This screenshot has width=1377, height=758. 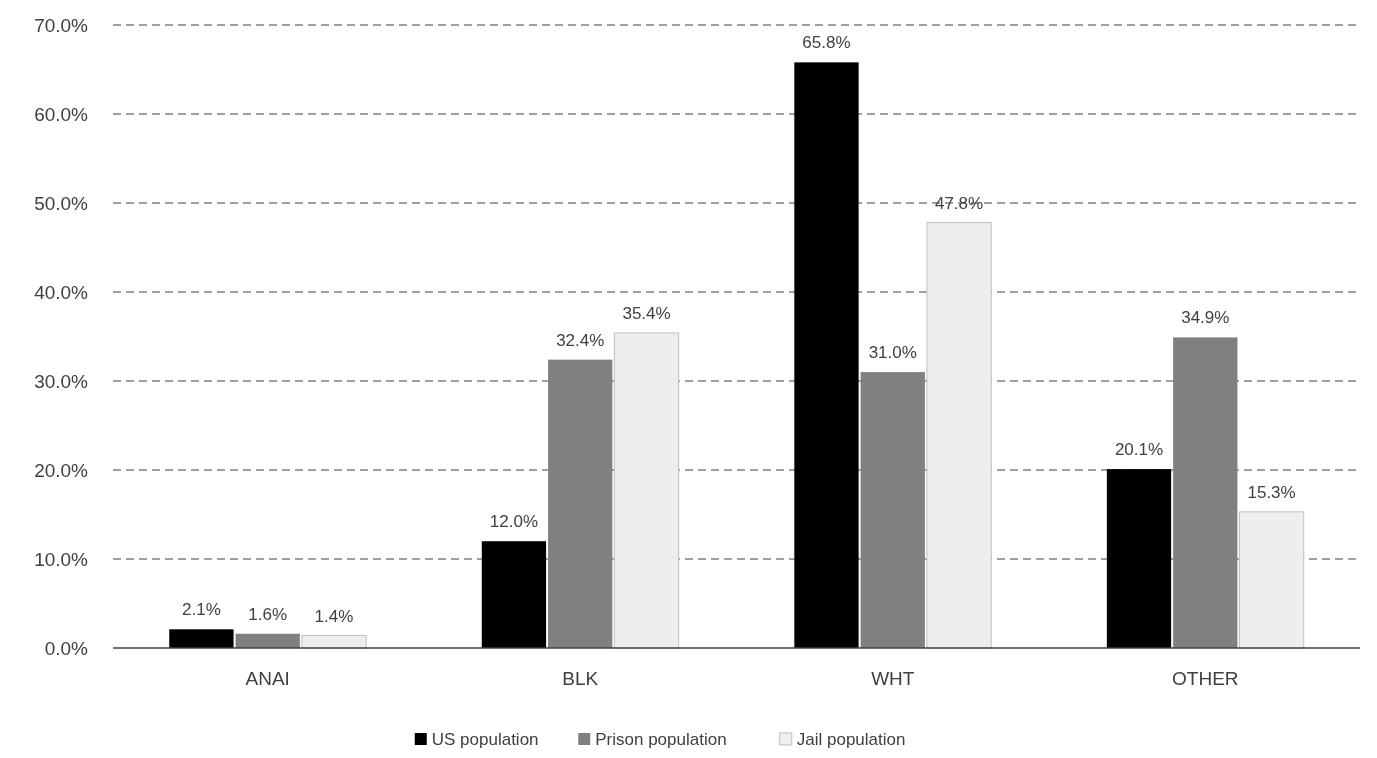 I want to click on y-tick-label: 50.0%, so click(x=61, y=203).